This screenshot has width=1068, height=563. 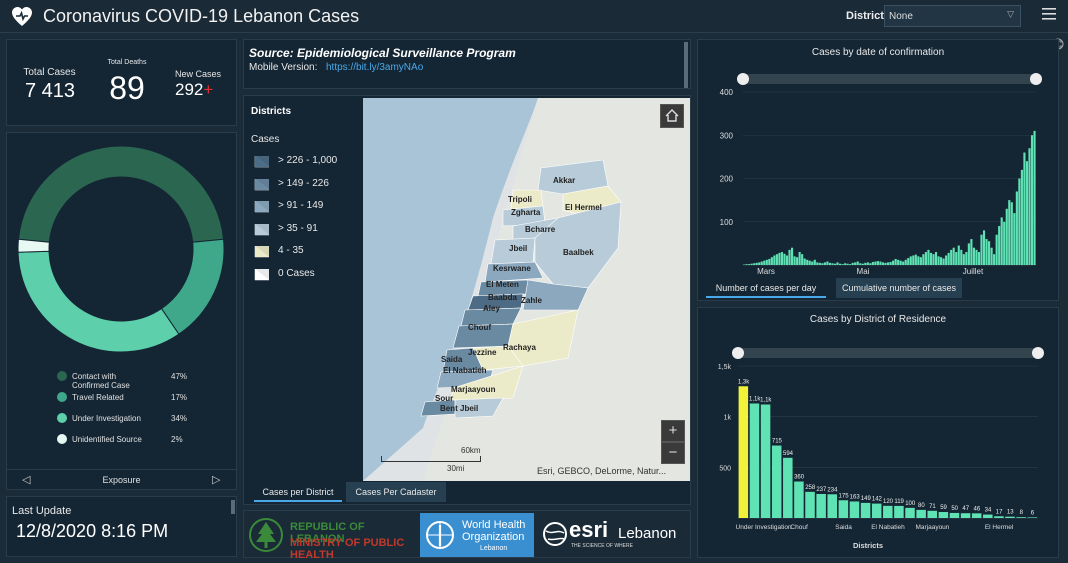 What do you see at coordinates (686, 65) in the screenshot?
I see `scrollbar` at bounding box center [686, 65].